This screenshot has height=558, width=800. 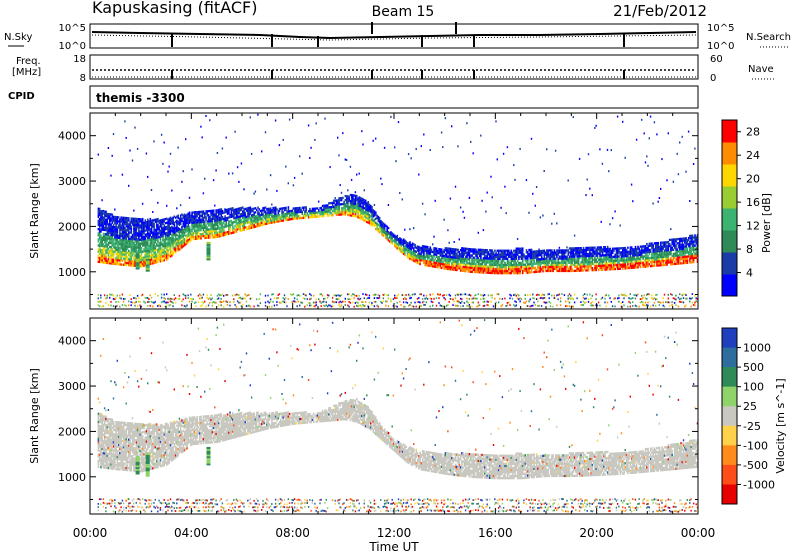 What do you see at coordinates (353, 97) in the screenshot?
I see `cpid-panel: CPID themis -3300` at bounding box center [353, 97].